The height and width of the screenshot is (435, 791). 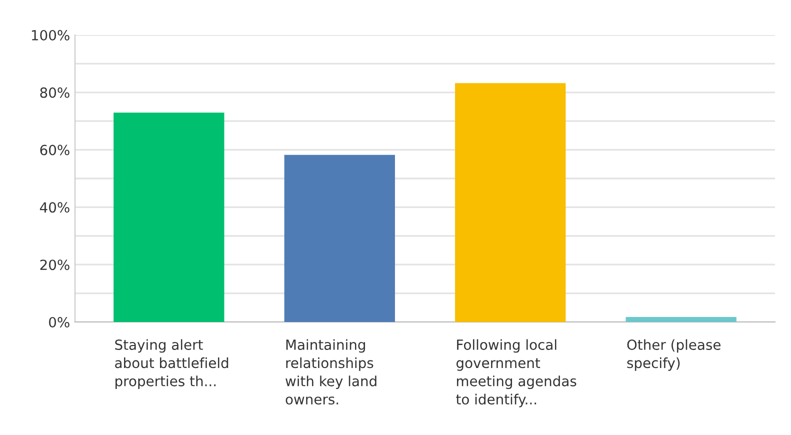 What do you see at coordinates (51, 35) in the screenshot?
I see `y-tick-label: 100%` at bounding box center [51, 35].